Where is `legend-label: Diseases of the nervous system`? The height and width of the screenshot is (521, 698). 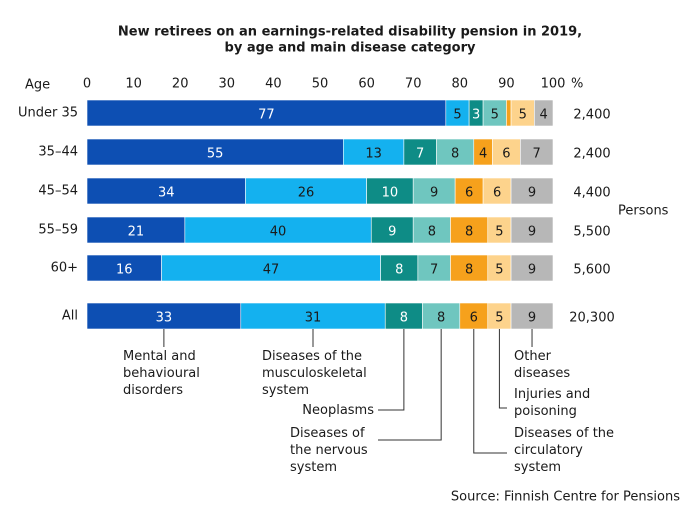
legend-label: Diseases of the nervous system is located at coordinates (329, 450).